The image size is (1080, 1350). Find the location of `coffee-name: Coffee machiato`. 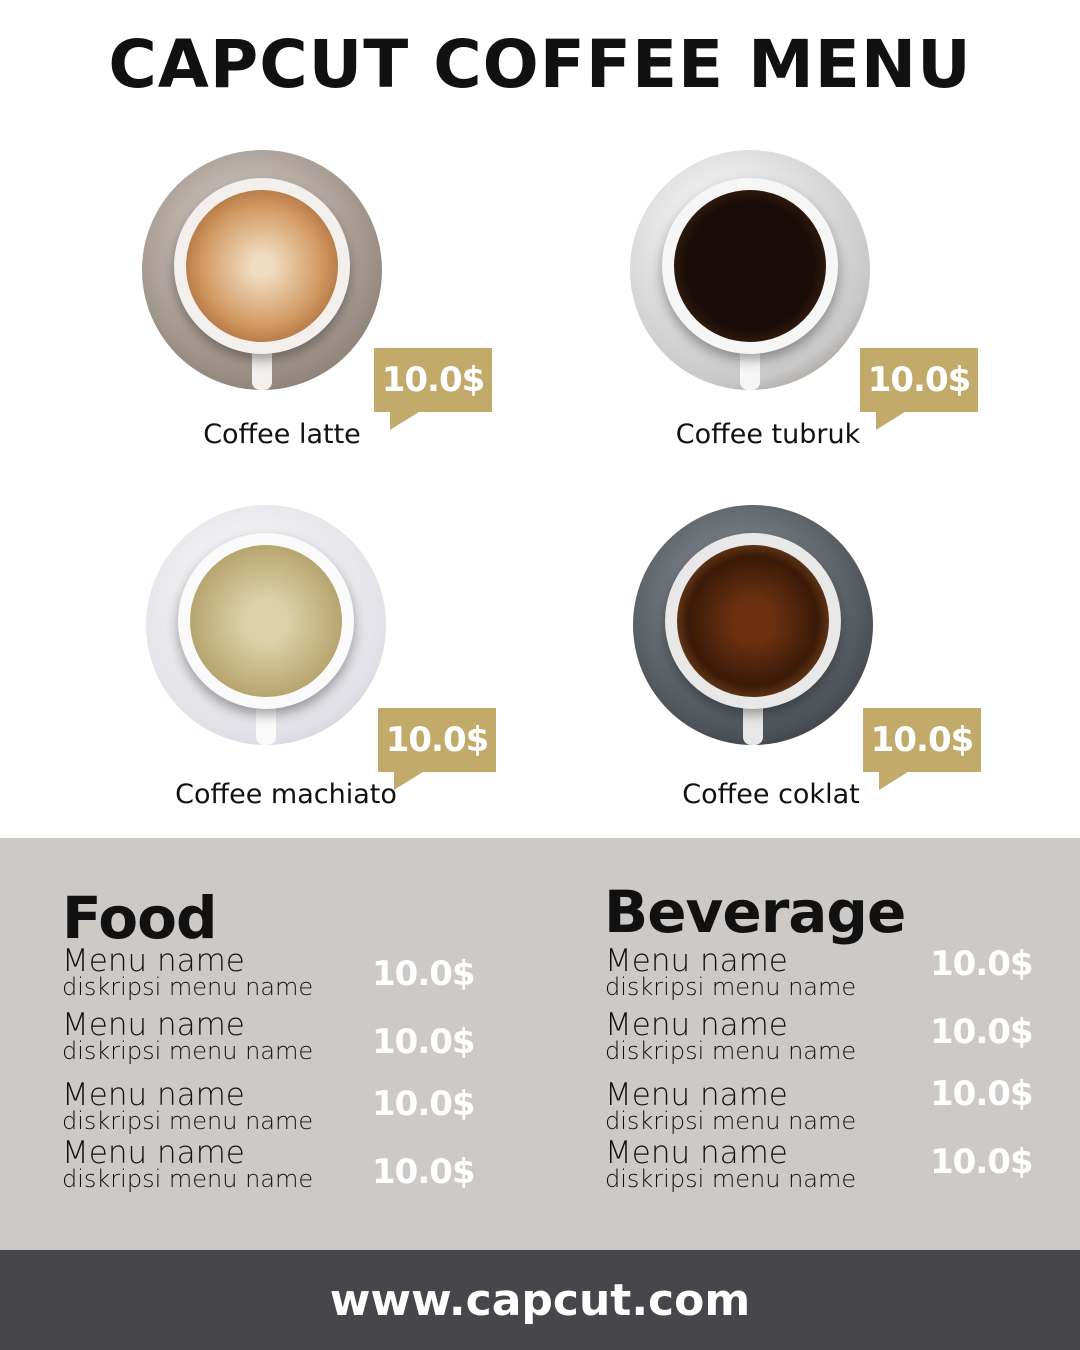

coffee-name: Coffee machiato is located at coordinates (286, 794).